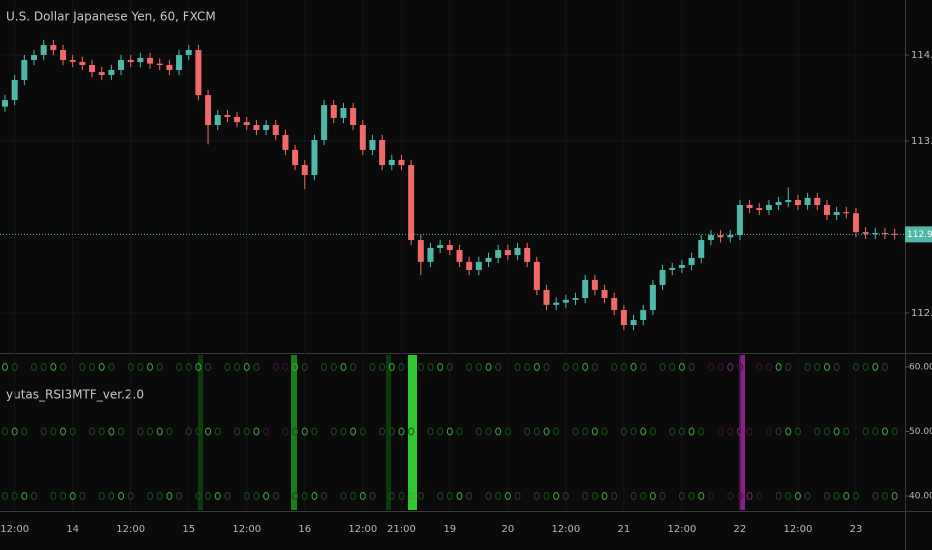 This screenshot has height=550, width=932. What do you see at coordinates (304, 529) in the screenshot?
I see `x-tick-label: 16` at bounding box center [304, 529].